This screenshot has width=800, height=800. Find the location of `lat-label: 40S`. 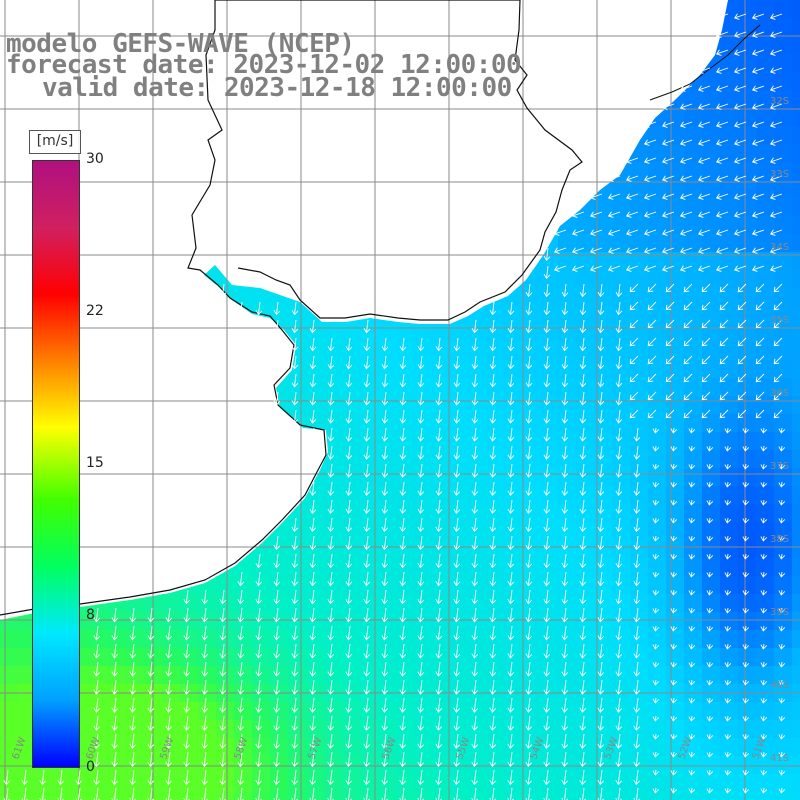

lat-label: 40S is located at coordinates (779, 685).